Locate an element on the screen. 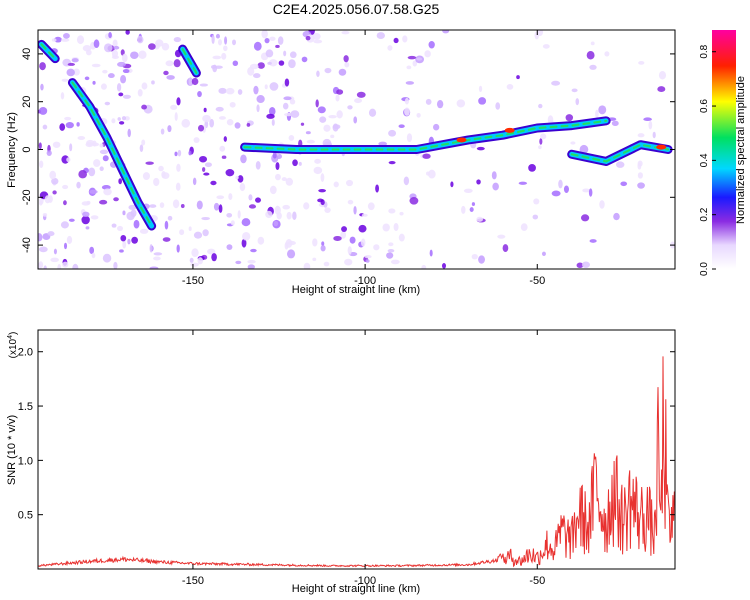  colorbar-tick-label: 0.0 is located at coordinates (704, 269).